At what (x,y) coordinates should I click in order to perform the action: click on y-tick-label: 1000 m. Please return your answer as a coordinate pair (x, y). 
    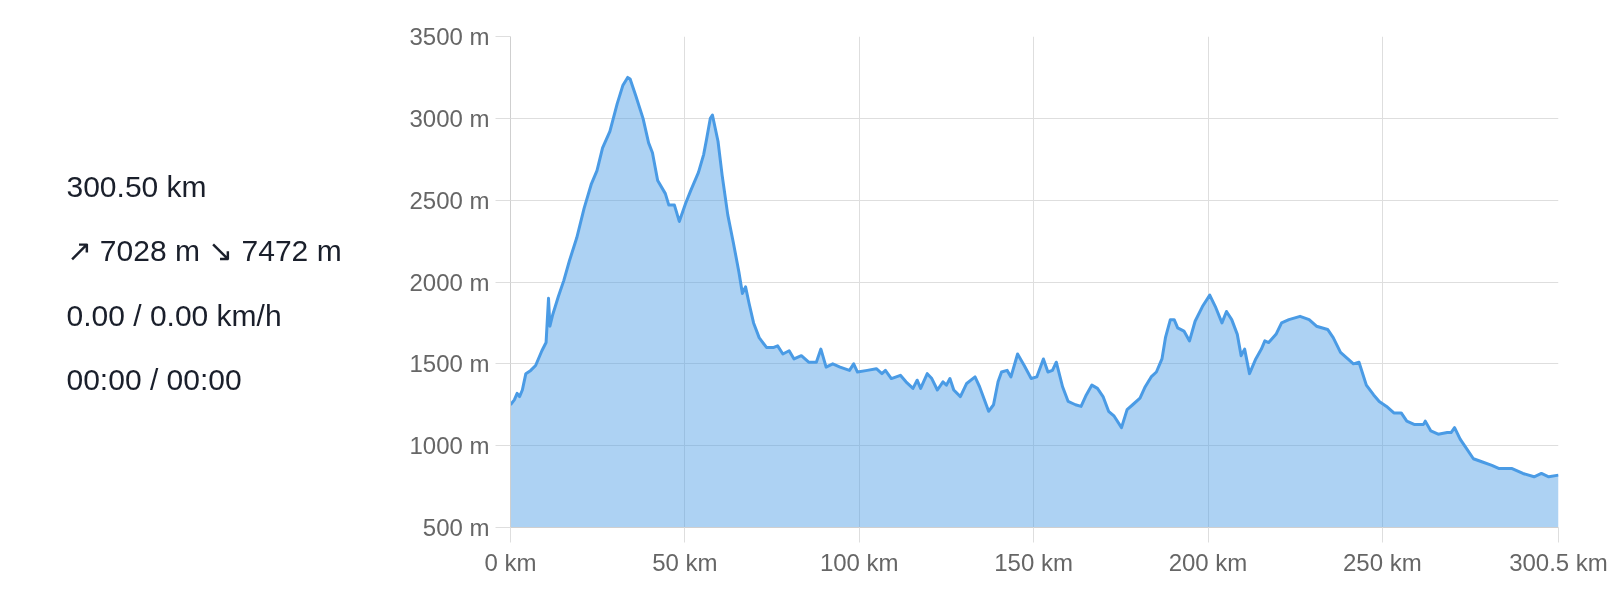
    Looking at the image, I should click on (449, 446).